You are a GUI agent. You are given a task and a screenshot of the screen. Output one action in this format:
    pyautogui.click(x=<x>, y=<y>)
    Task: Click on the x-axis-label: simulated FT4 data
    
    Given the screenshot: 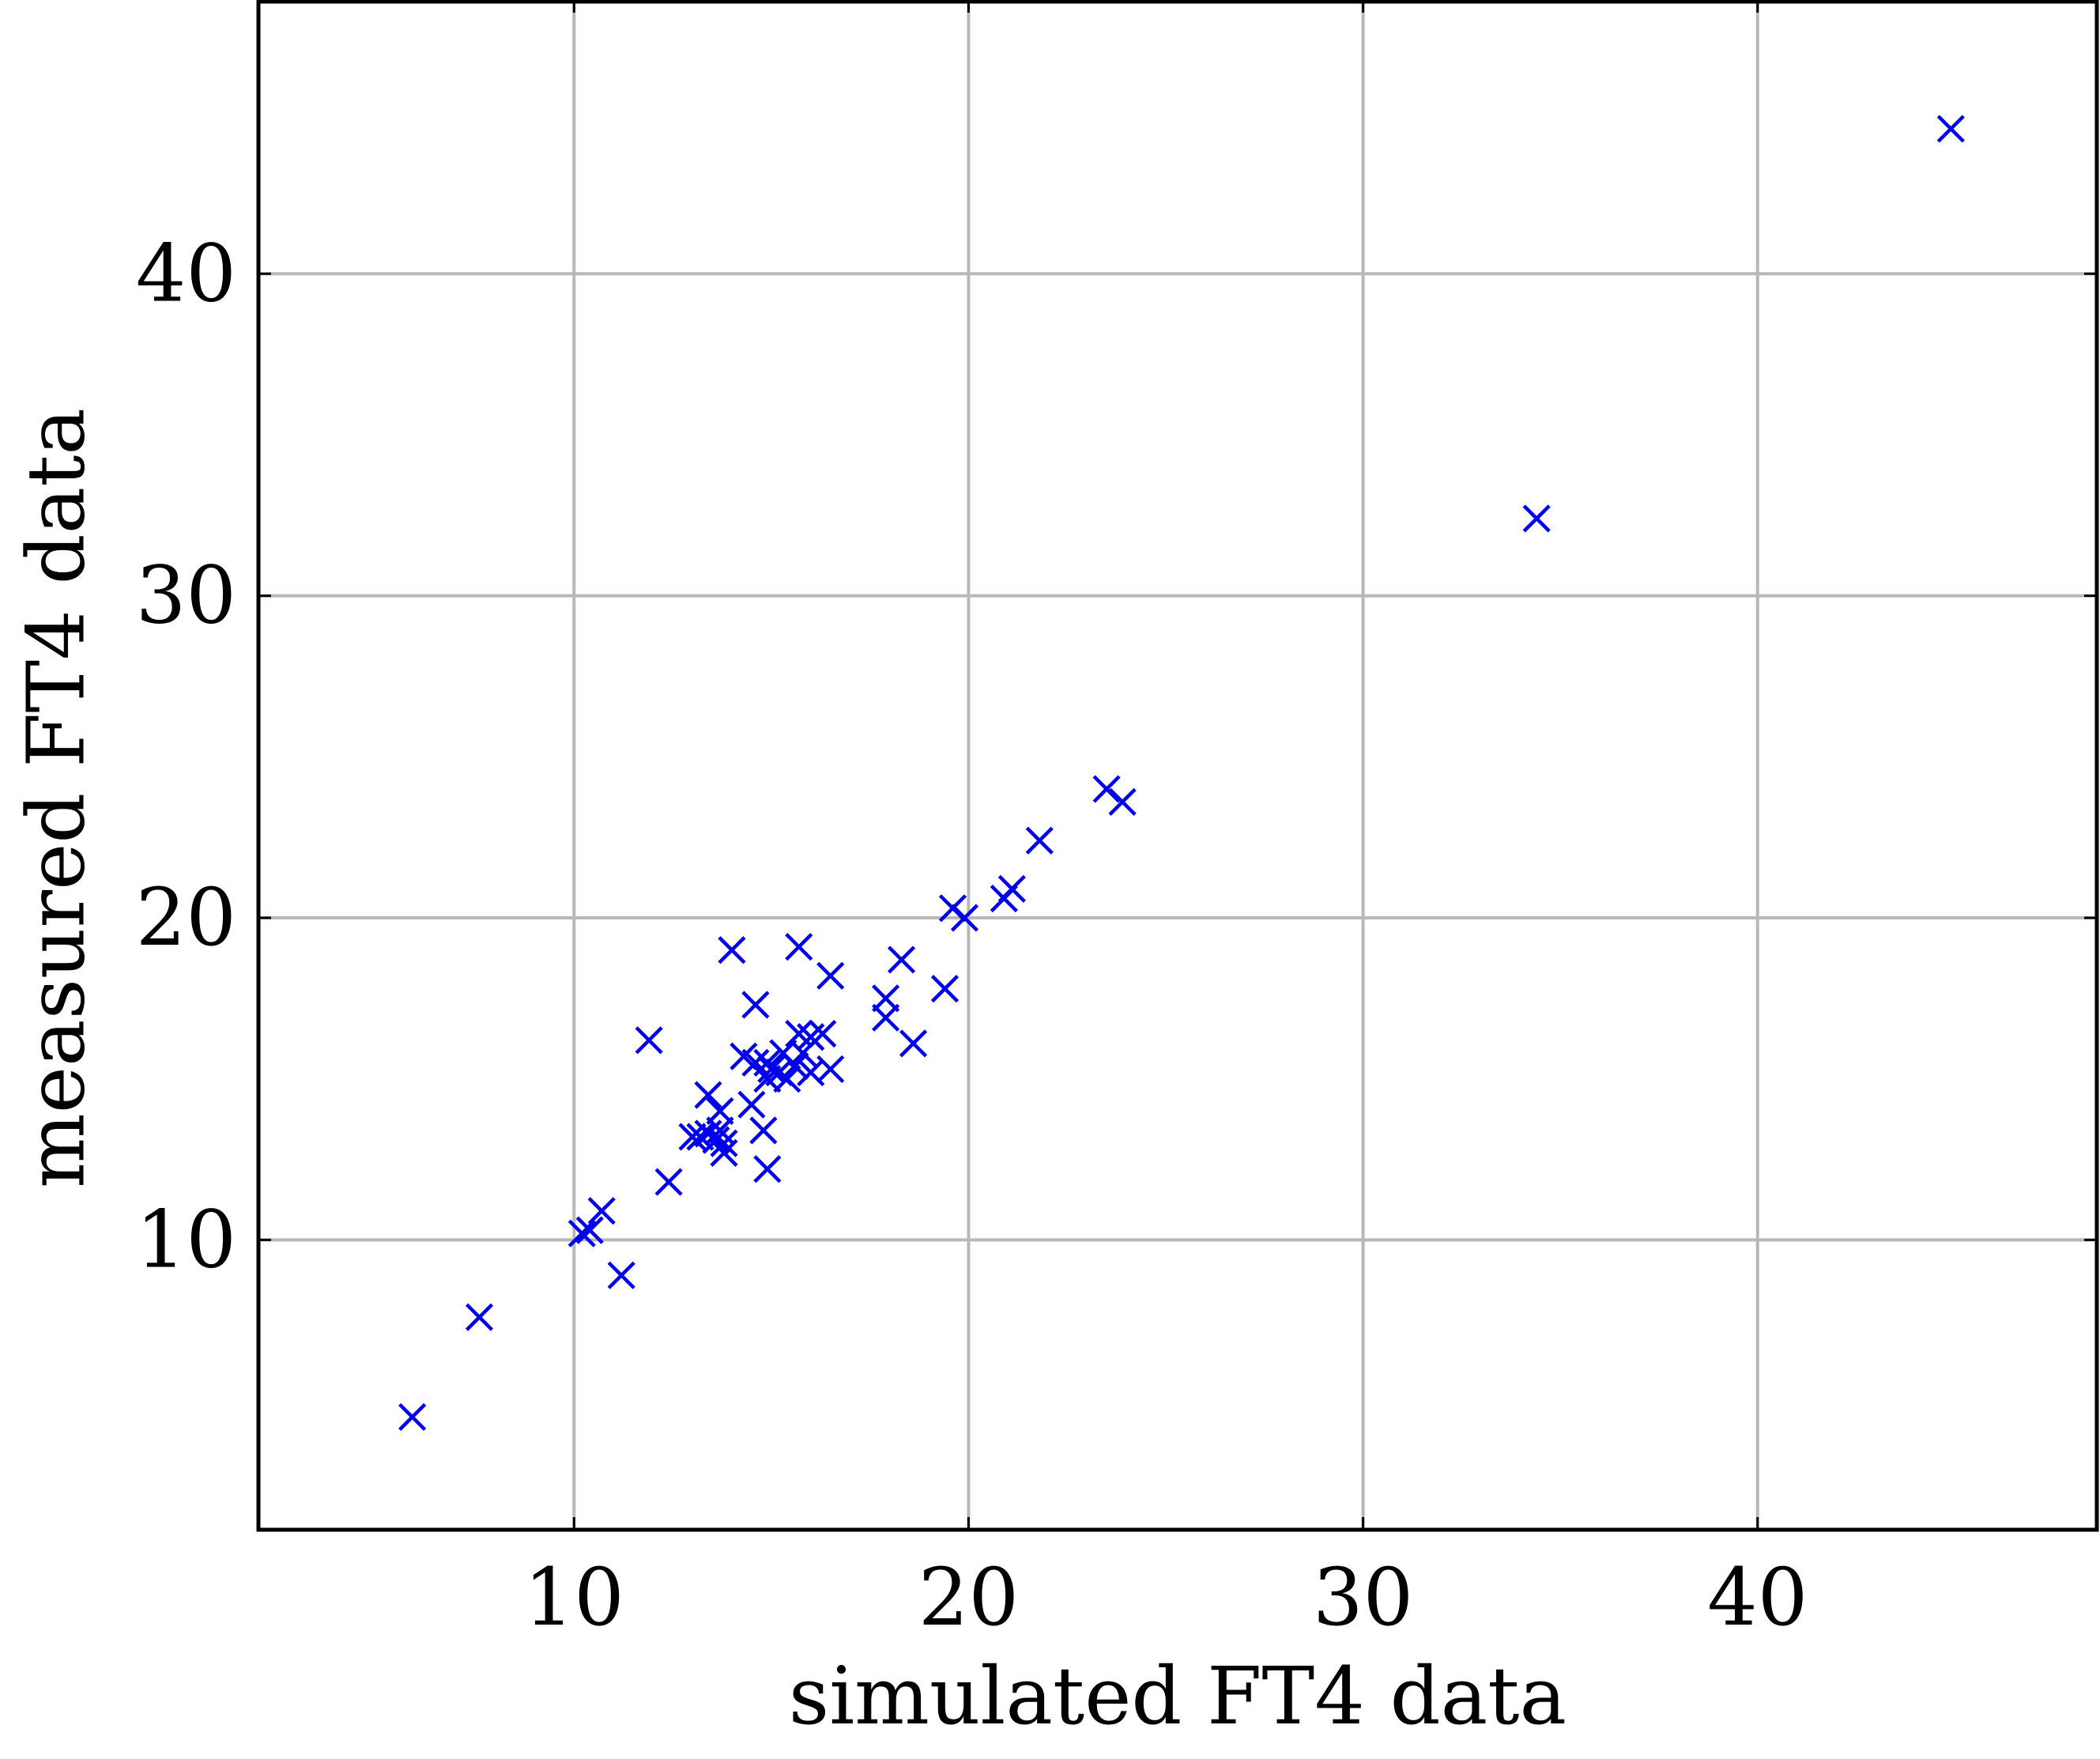 What is the action you would take?
    pyautogui.click(x=1178, y=1696)
    